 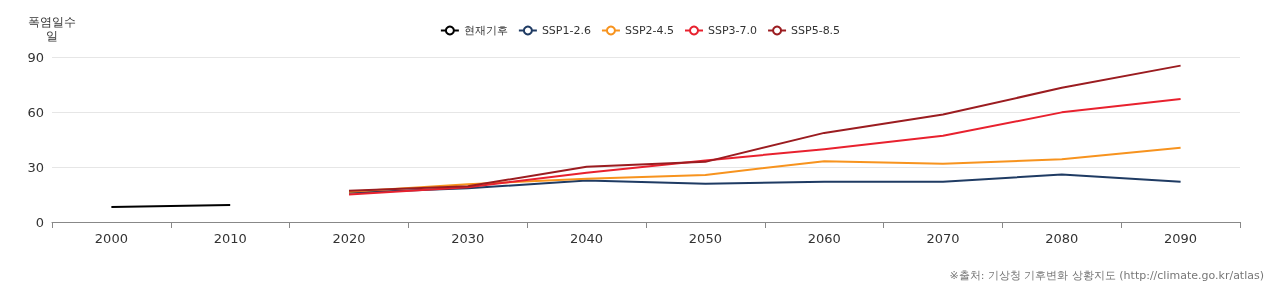 What do you see at coordinates (733, 30) in the screenshot?
I see `legend-label: SSP3-7.0` at bounding box center [733, 30].